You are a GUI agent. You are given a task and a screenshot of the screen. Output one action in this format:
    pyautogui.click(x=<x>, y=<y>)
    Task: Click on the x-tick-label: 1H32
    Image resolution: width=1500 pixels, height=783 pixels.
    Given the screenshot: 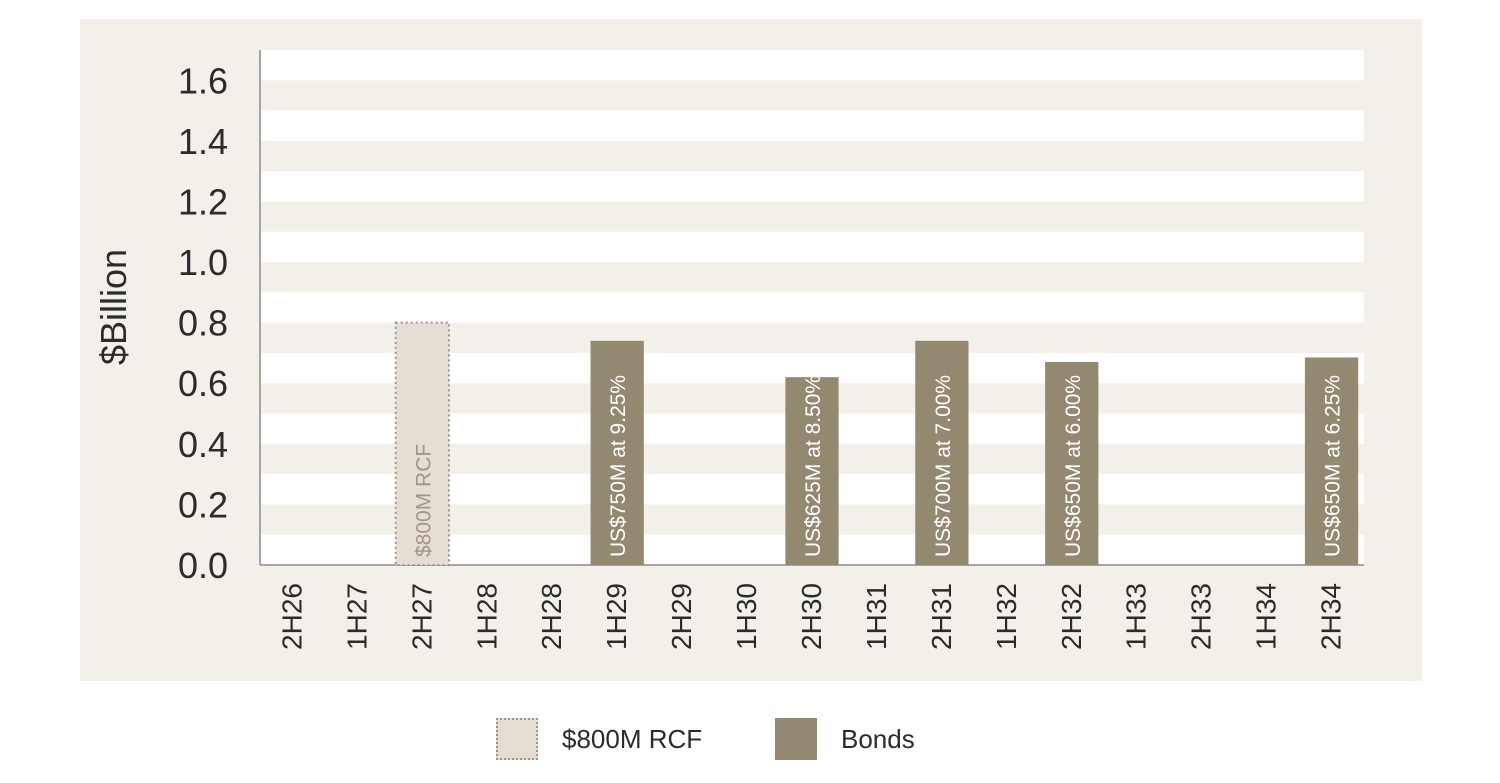 What is the action you would take?
    pyautogui.click(x=1006, y=616)
    